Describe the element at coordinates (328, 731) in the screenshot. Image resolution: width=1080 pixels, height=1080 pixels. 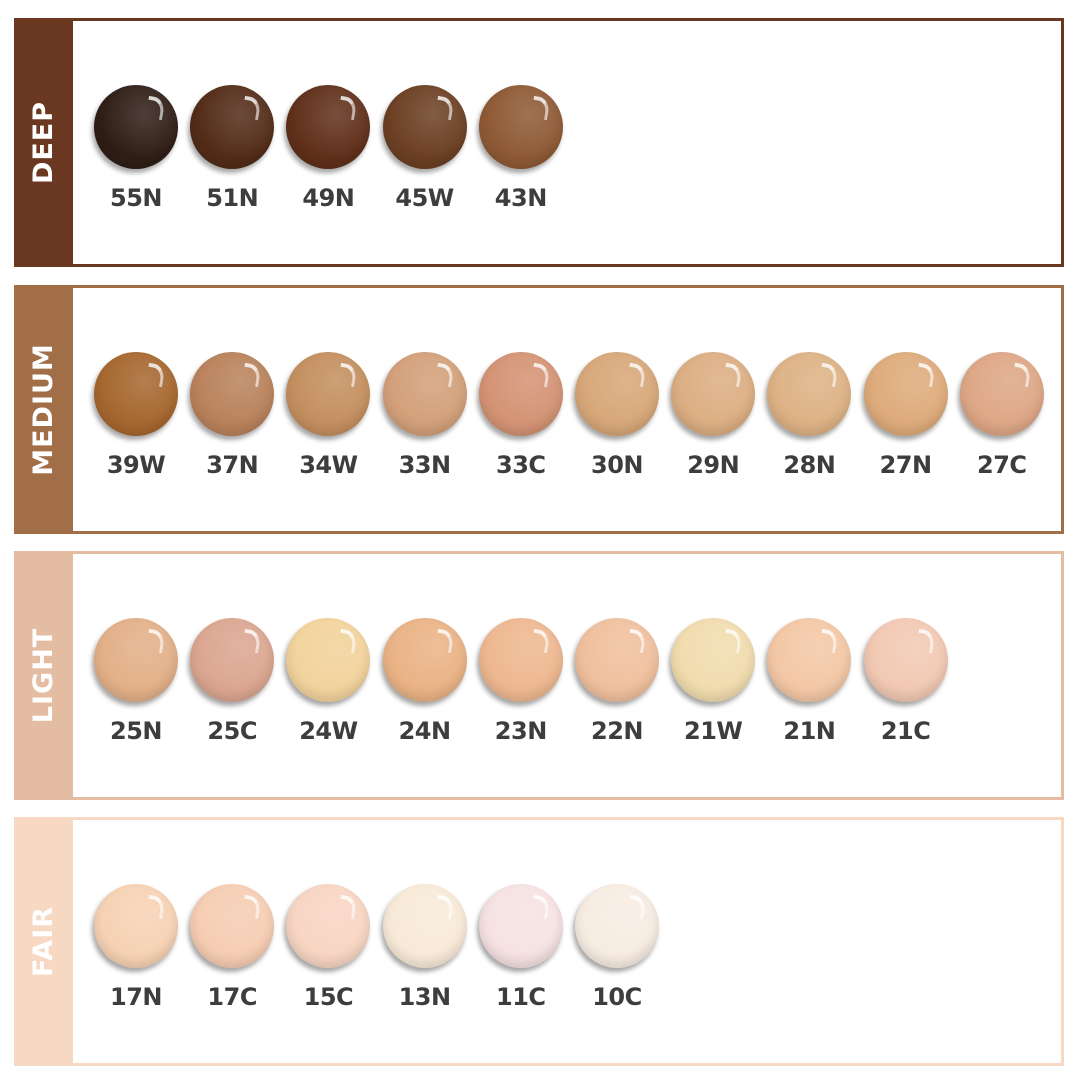
I see `shade-name: 24W` at that location.